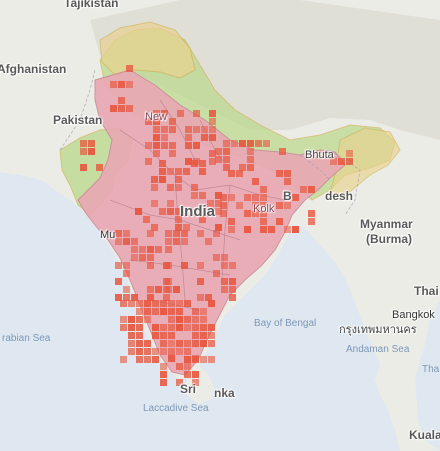 Image resolution: width=440 pixels, height=451 pixels. I want to click on label-bangkok: Bangkok, so click(413, 315).